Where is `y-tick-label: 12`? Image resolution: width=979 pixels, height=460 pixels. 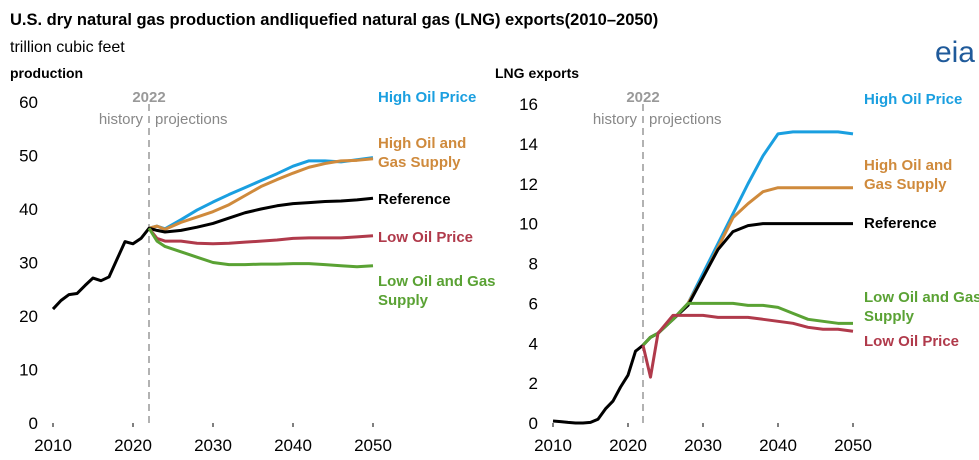
y-tick-label: 12 is located at coordinates (528, 184).